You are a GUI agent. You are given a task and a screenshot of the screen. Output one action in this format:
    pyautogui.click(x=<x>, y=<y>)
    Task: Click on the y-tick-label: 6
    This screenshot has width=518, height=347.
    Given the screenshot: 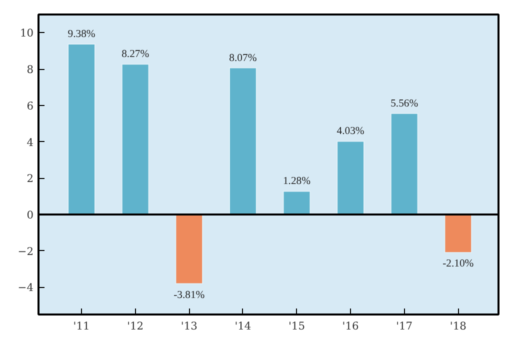 What is the action you would take?
    pyautogui.click(x=30, y=105)
    